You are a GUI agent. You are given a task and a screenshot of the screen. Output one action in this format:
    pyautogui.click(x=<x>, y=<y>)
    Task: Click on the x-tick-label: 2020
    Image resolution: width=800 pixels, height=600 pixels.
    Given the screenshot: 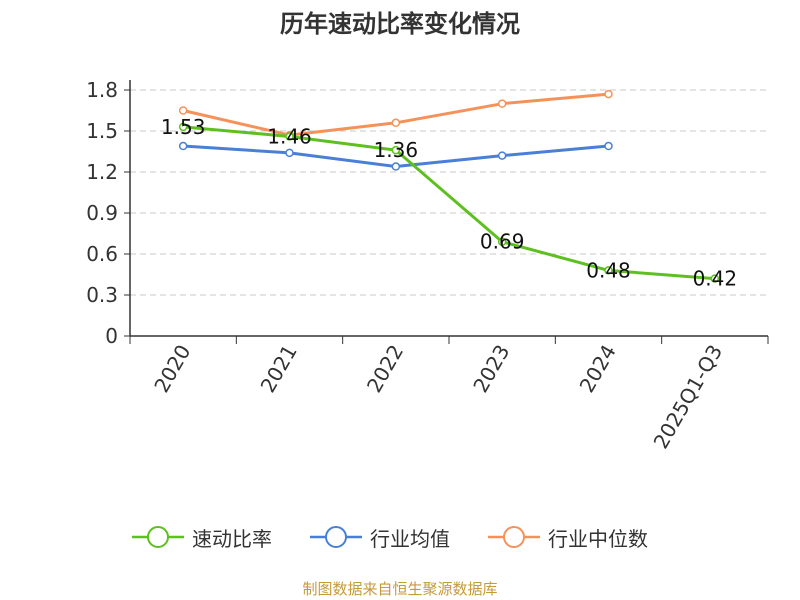 What is the action you would take?
    pyautogui.click(x=172, y=369)
    